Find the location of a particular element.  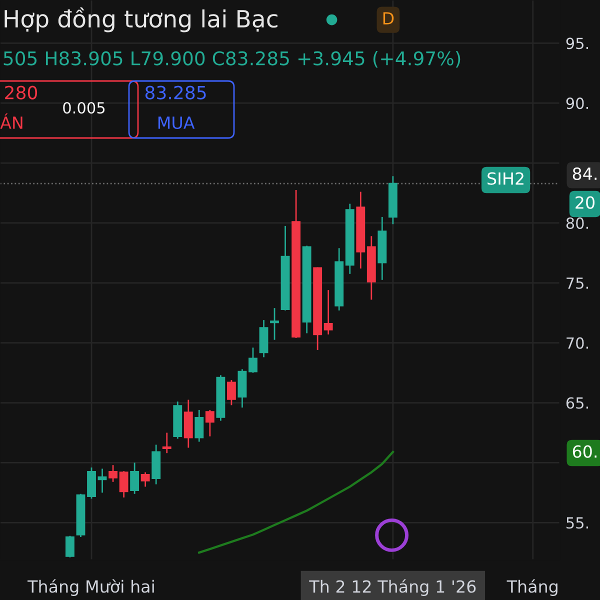

y-tick-label: 95. is located at coordinates (577, 44).